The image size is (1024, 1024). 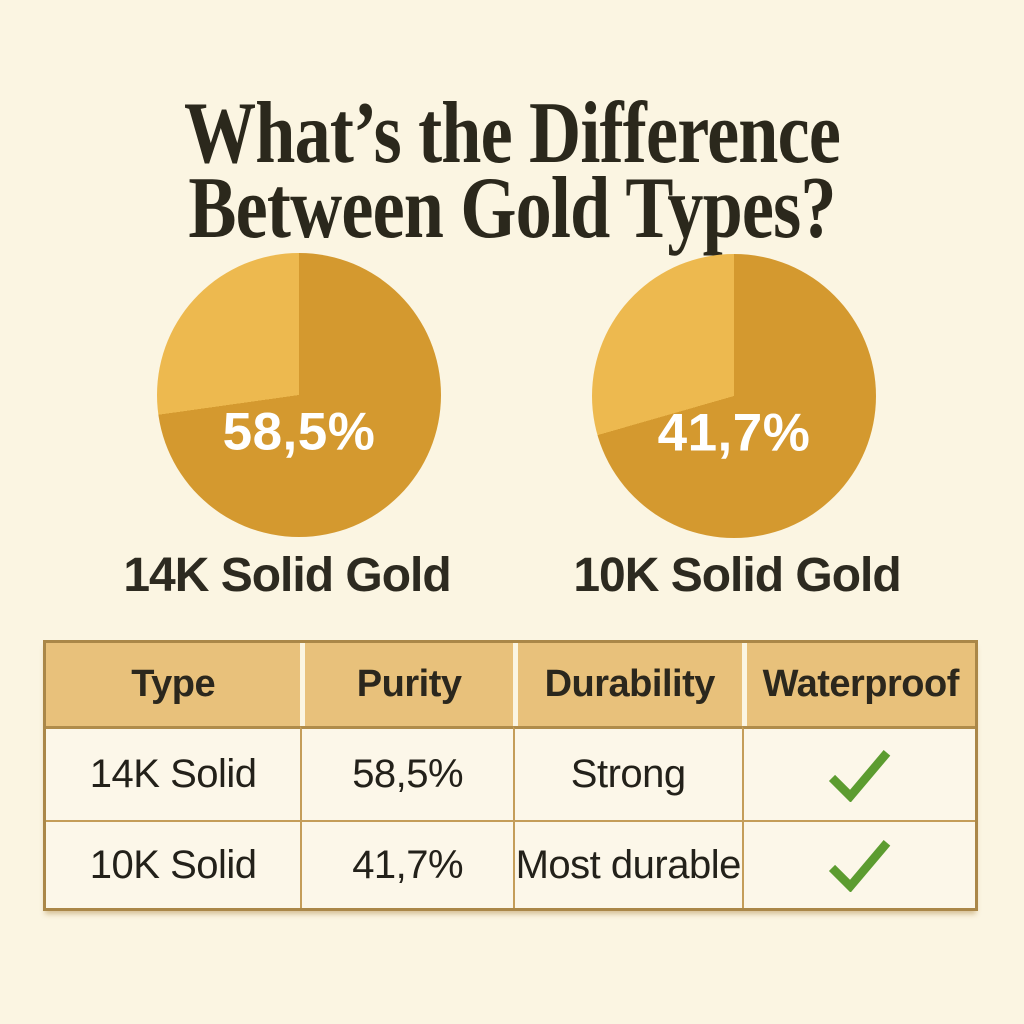 What do you see at coordinates (627, 684) in the screenshot?
I see `header-cell-durability: Durability` at bounding box center [627, 684].